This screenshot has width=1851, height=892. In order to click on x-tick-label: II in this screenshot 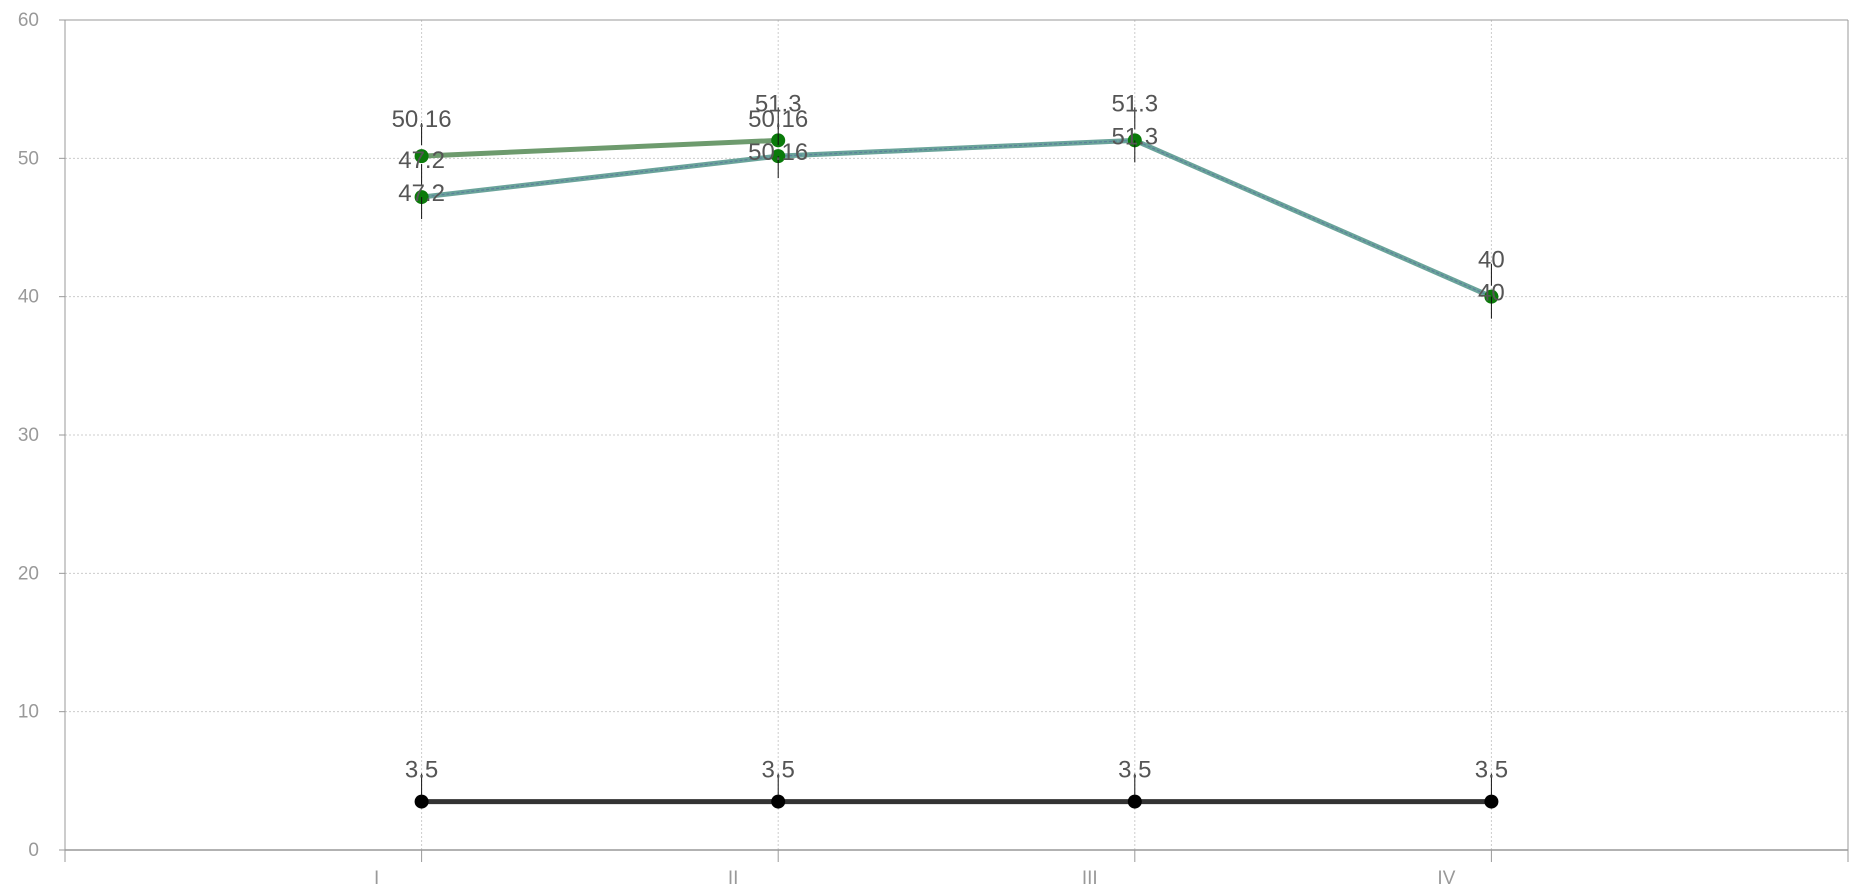, I will do `click(733, 878)`.